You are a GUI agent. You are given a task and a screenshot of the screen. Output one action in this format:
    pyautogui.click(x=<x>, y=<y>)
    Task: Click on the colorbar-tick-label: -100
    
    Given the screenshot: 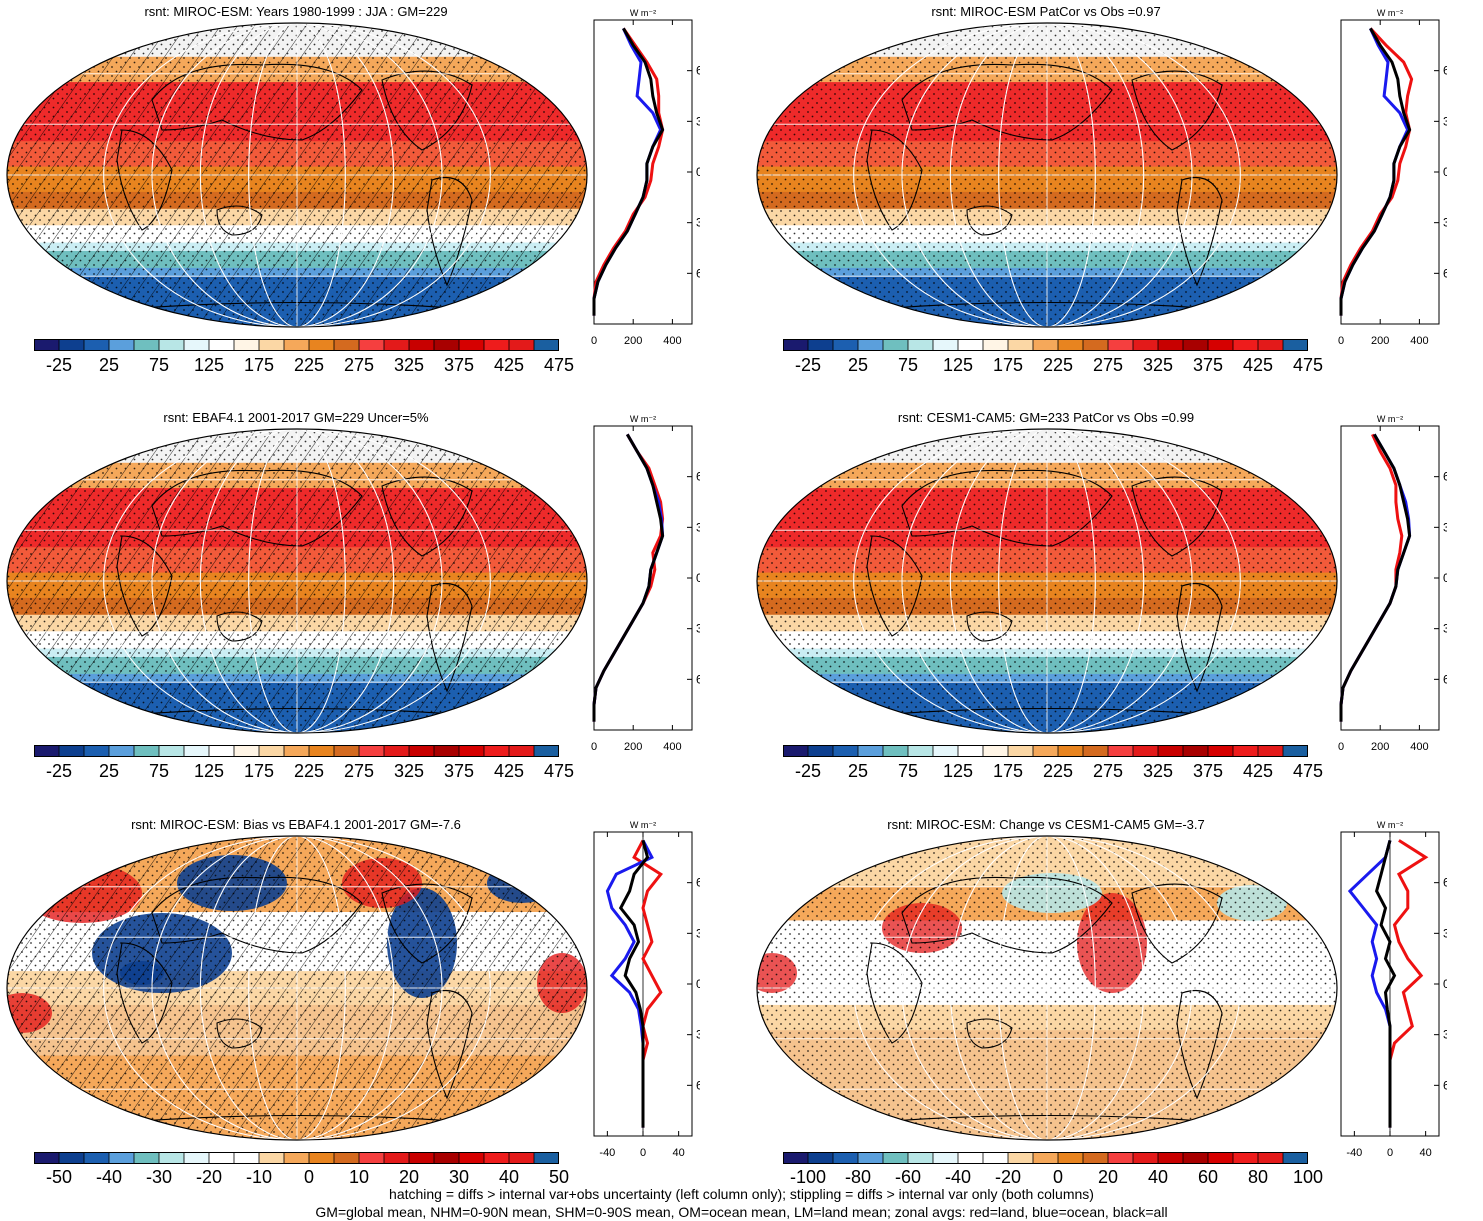 What is the action you would take?
    pyautogui.click(x=808, y=1177)
    